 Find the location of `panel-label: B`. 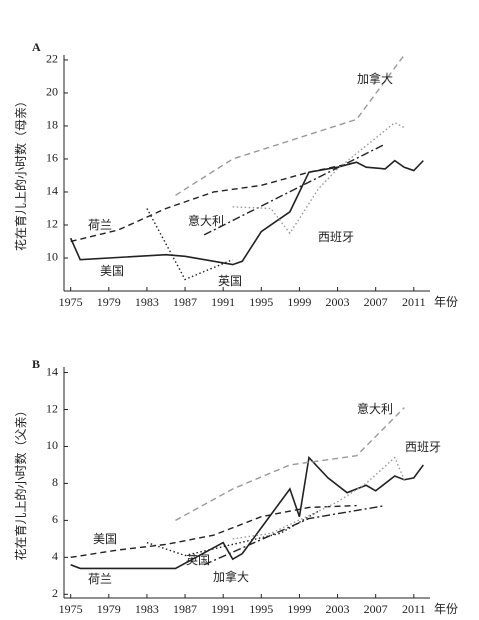

panel-label: B is located at coordinates (36, 364).